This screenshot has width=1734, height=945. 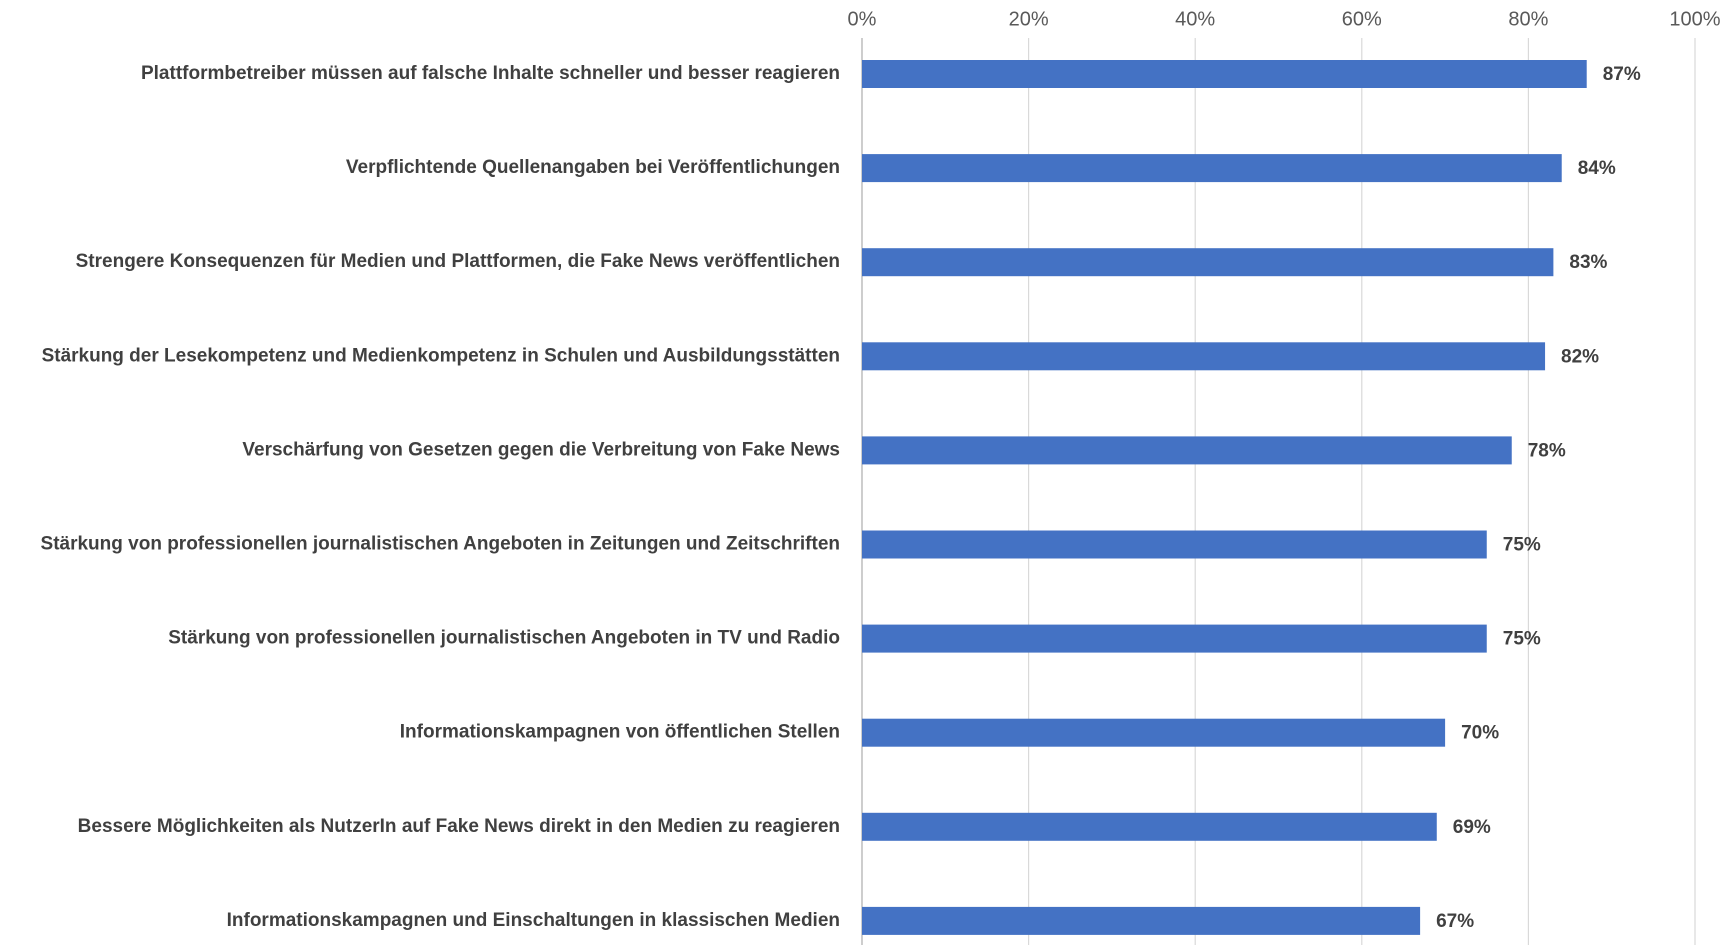 What do you see at coordinates (1588, 262) in the screenshot?
I see `value-label: 83%` at bounding box center [1588, 262].